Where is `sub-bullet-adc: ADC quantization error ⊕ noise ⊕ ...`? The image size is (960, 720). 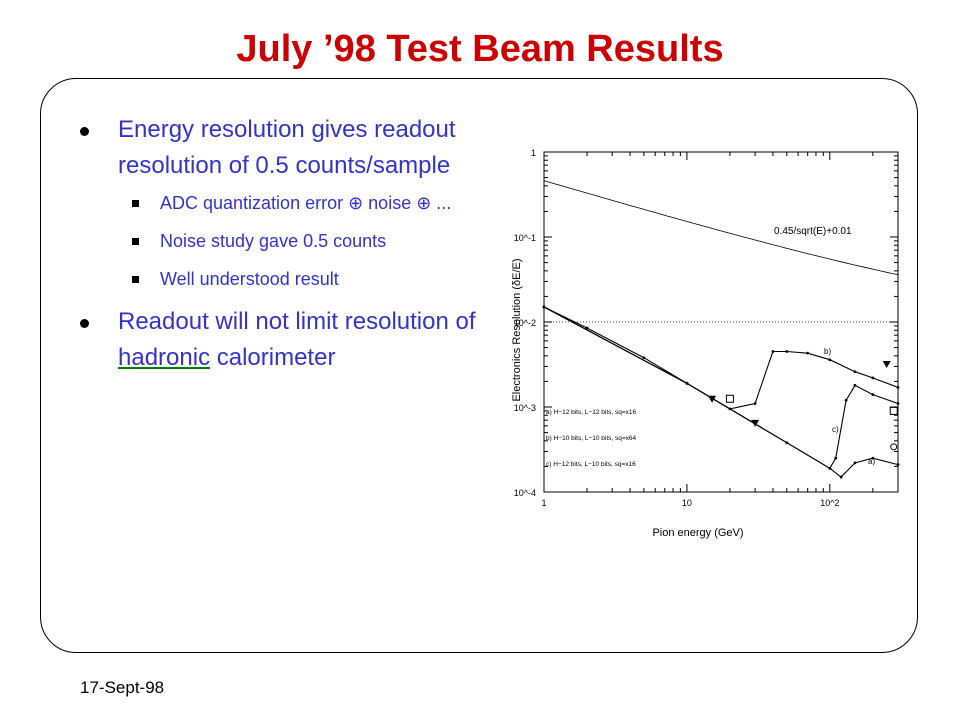 sub-bullet-adc: ADC quantization error ⊕ noise ⊕ ... is located at coordinates (280, 203).